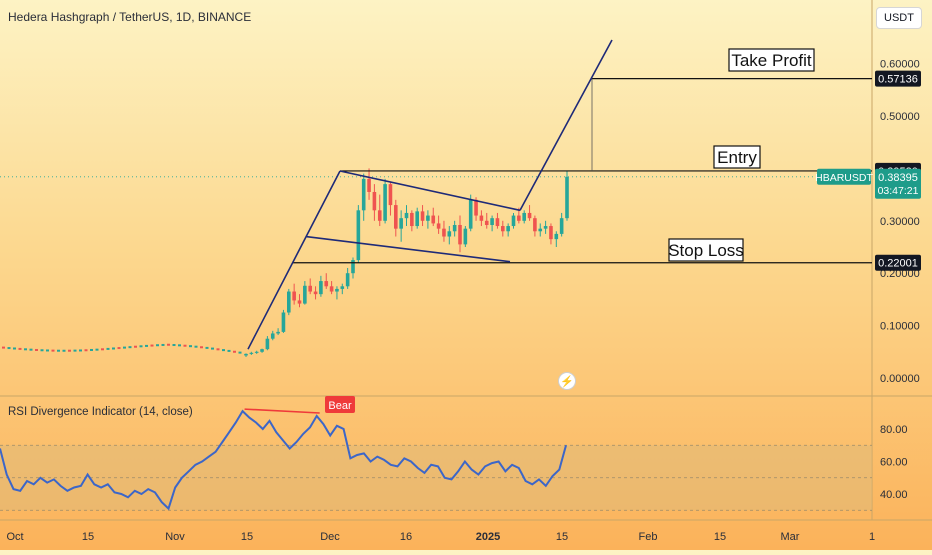 The image size is (932, 555). What do you see at coordinates (894, 430) in the screenshot?
I see `rsi-tick-label: 80.00` at bounding box center [894, 430].